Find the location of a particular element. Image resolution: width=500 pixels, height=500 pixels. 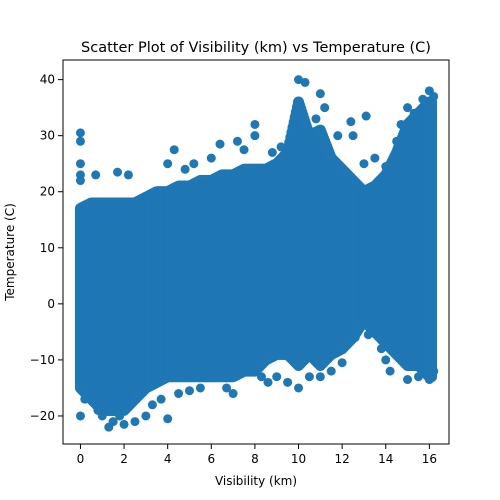

x-tick-label-1: 2 is located at coordinates (124, 459).